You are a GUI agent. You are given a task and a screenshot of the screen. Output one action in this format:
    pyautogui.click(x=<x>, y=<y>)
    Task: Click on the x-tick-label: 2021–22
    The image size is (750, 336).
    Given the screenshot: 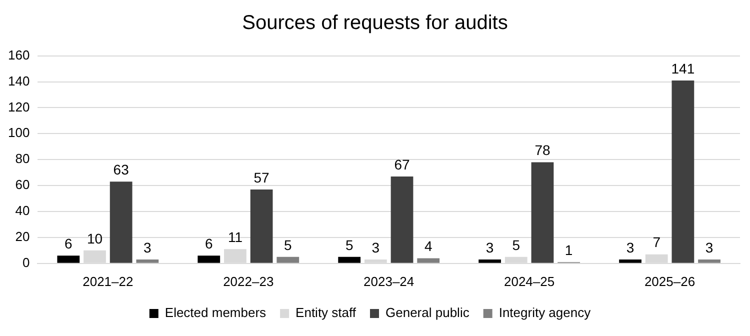 What is the action you would take?
    pyautogui.click(x=108, y=281)
    